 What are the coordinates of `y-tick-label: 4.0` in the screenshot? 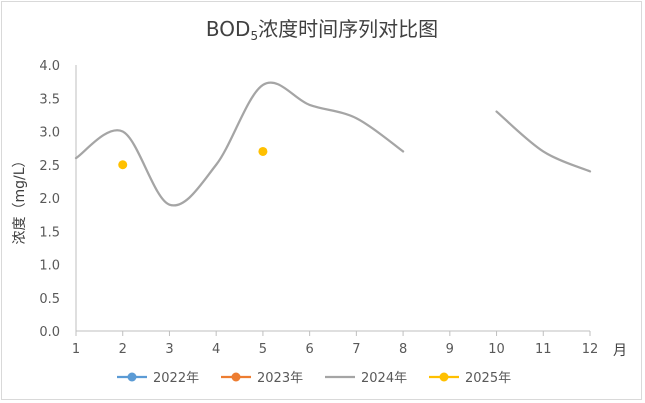 It's located at (49, 66).